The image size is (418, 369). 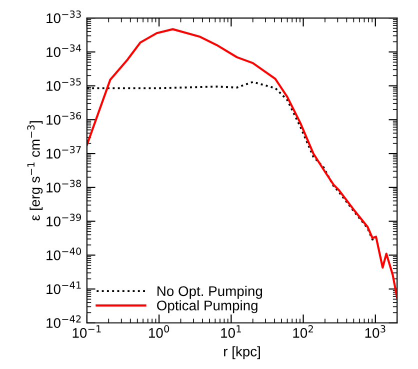 I want to click on y-tick-label: 10$^{−37}$, so click(x=63, y=152).